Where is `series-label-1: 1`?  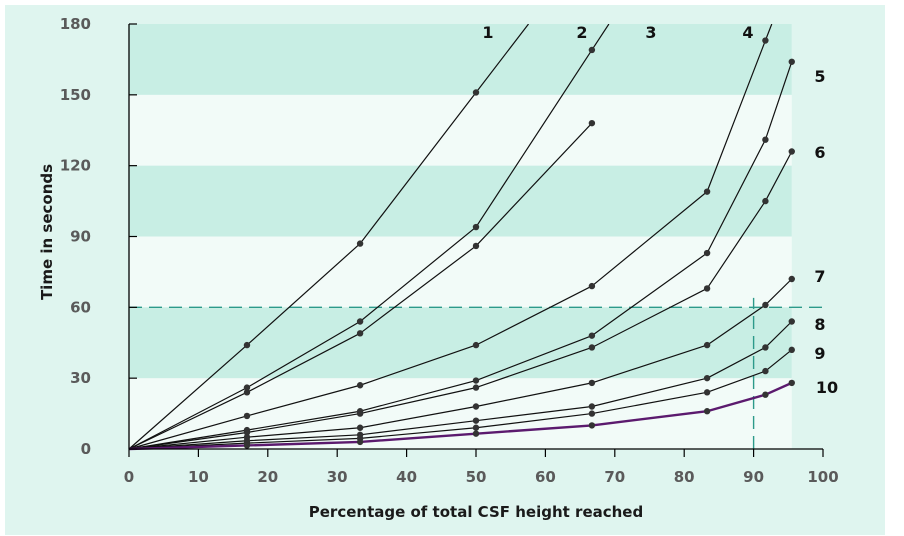
series-label-1: 1 is located at coordinates (487, 32).